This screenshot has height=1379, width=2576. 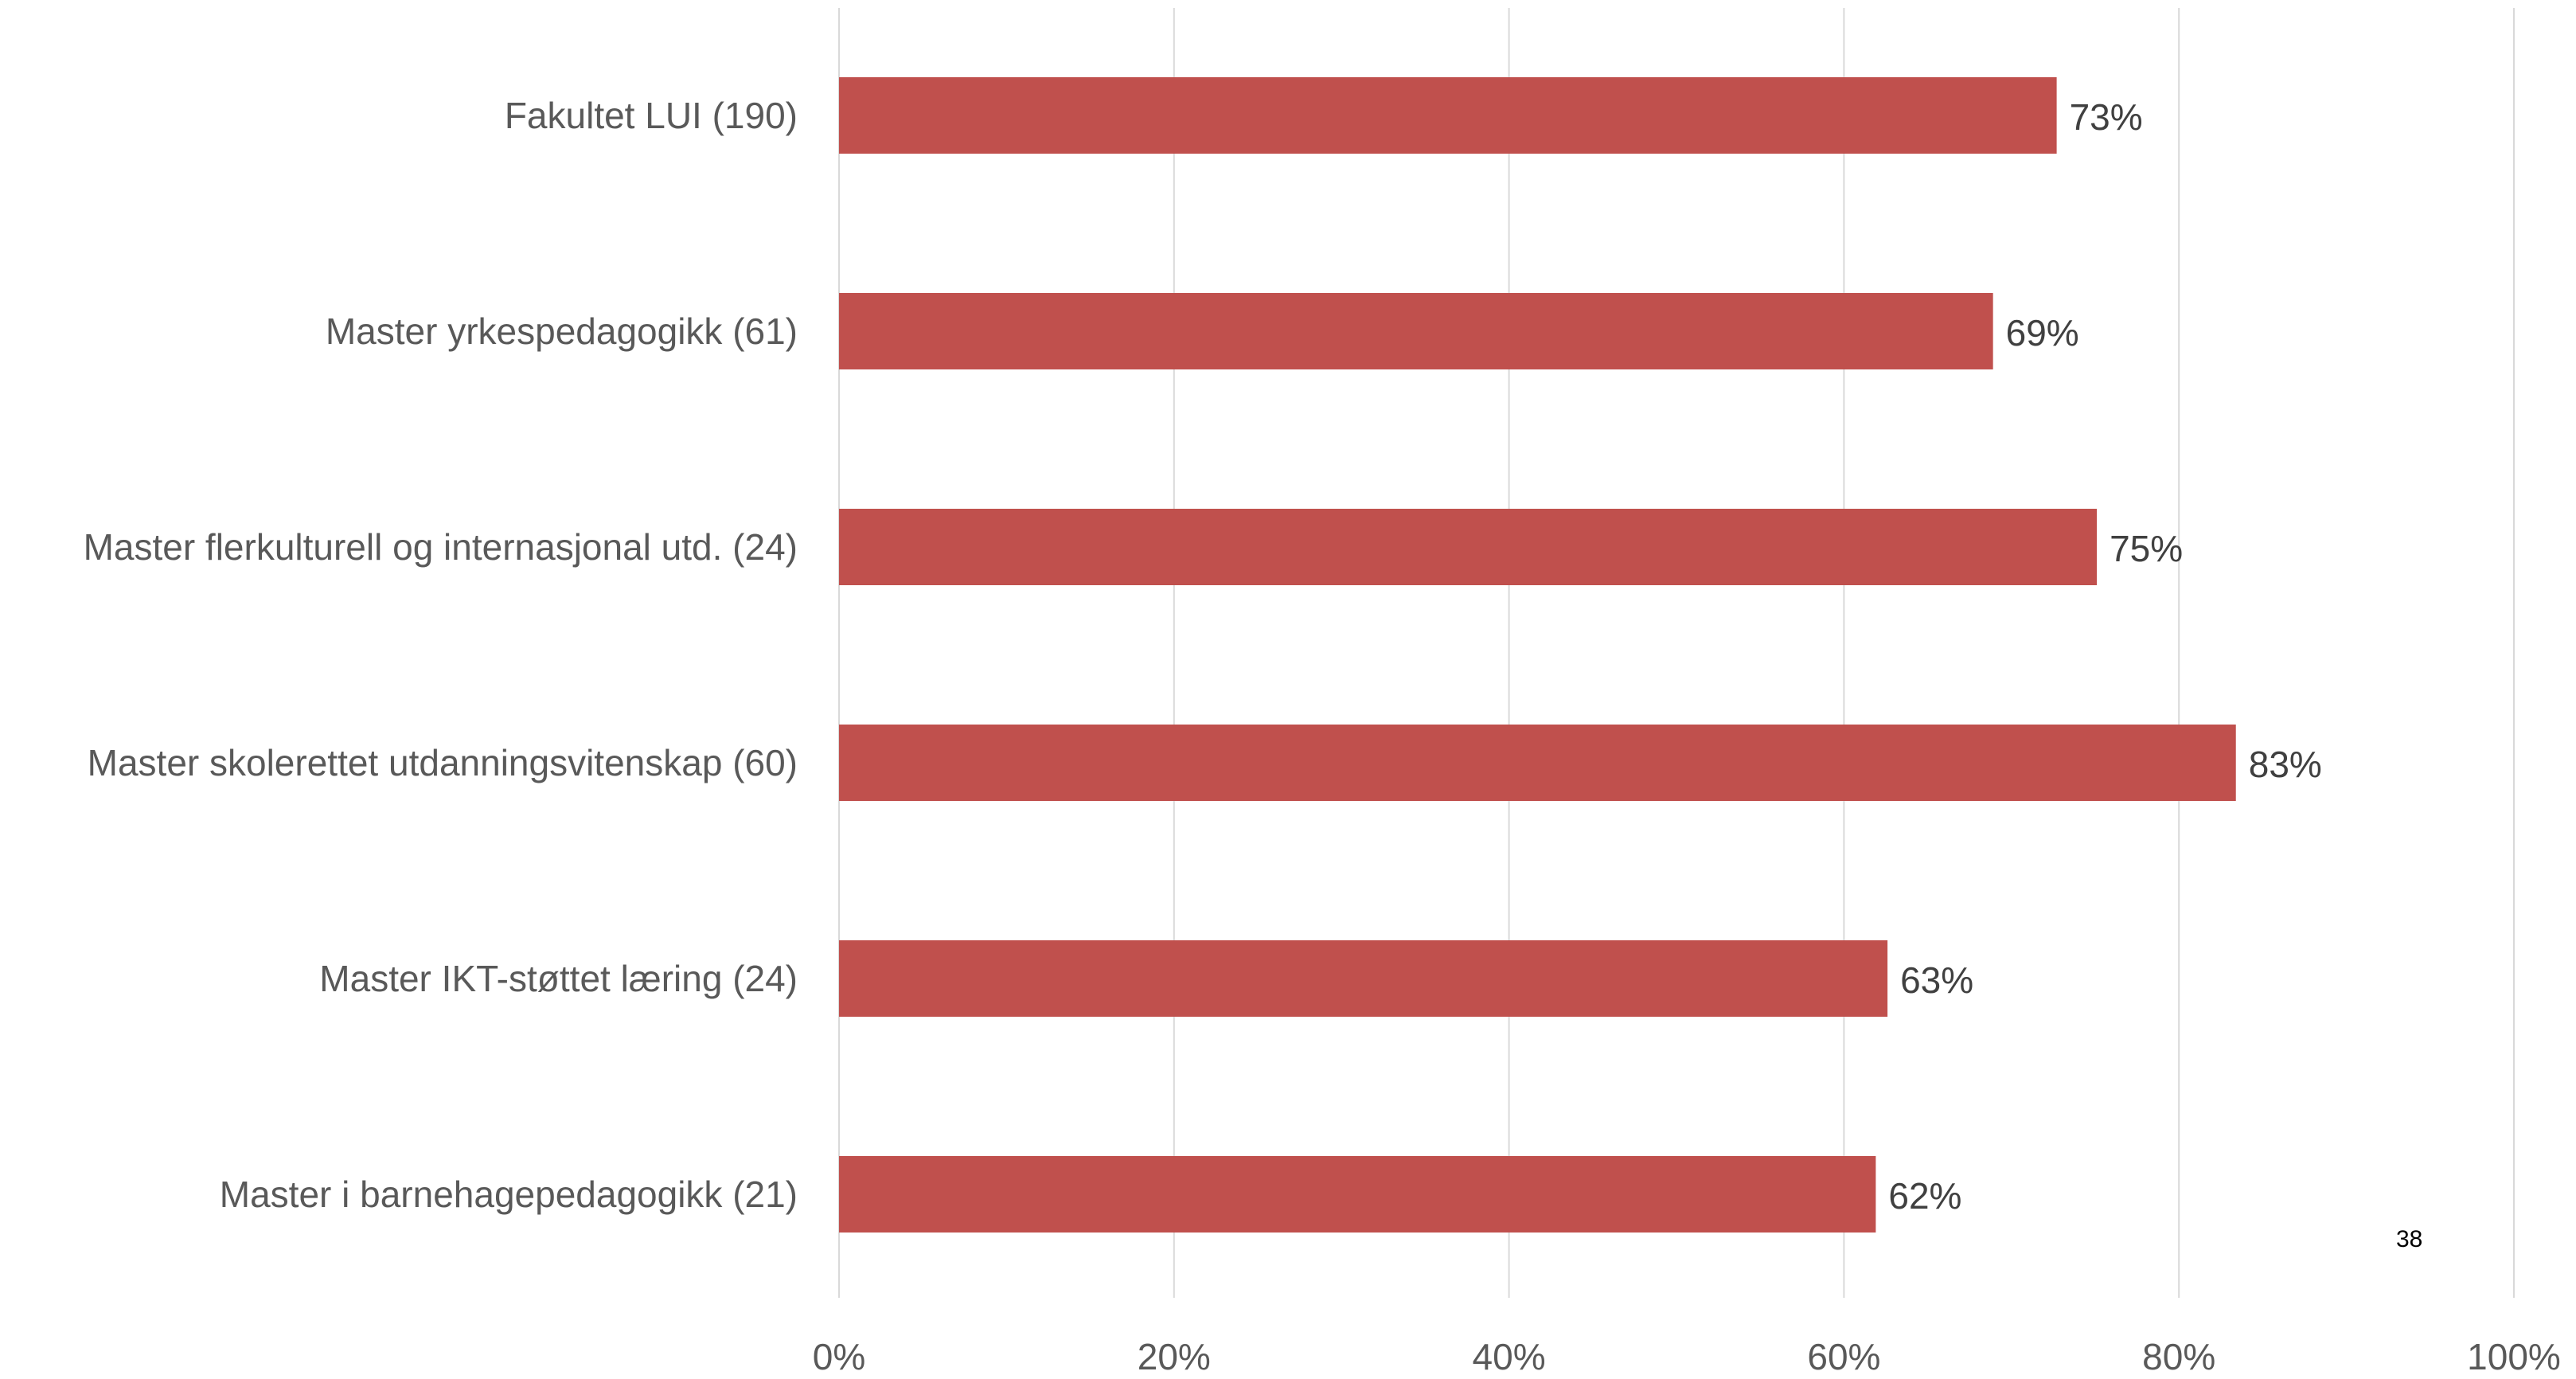 What do you see at coordinates (2285, 764) in the screenshot?
I see `data-label: 83%` at bounding box center [2285, 764].